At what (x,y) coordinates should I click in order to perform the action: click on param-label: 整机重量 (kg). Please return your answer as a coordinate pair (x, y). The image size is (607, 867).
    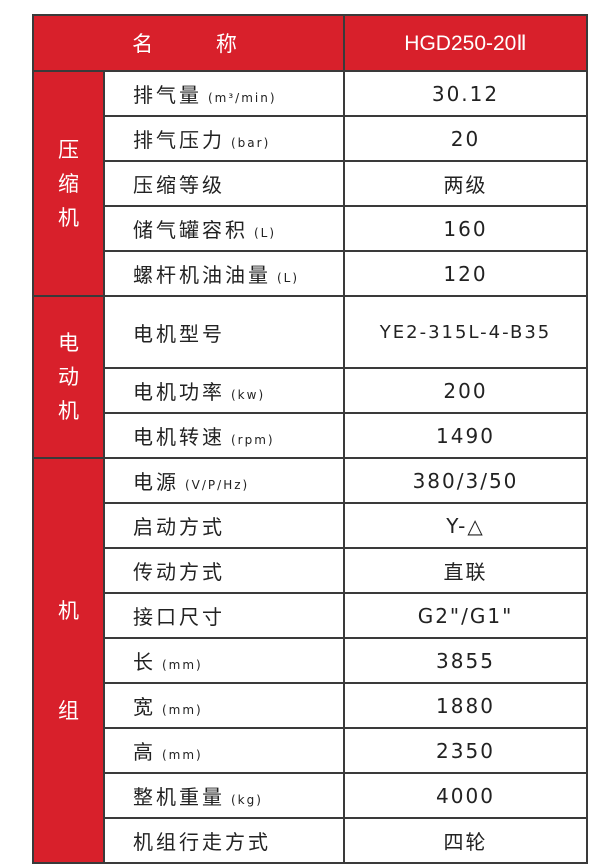
    Looking at the image, I should click on (224, 795).